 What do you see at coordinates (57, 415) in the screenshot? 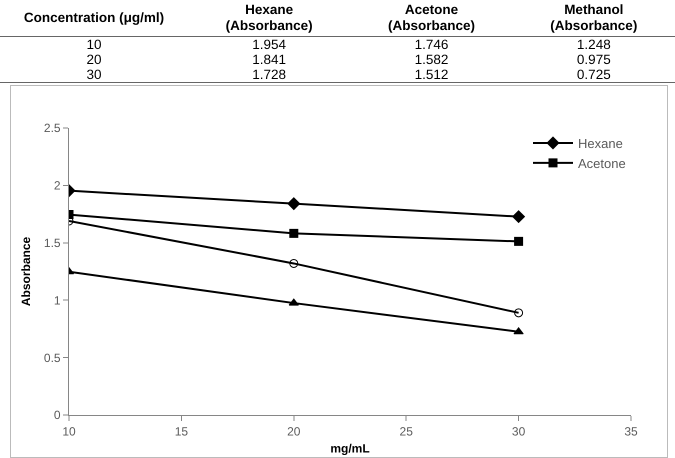
I see `y-tick-label: 0` at bounding box center [57, 415].